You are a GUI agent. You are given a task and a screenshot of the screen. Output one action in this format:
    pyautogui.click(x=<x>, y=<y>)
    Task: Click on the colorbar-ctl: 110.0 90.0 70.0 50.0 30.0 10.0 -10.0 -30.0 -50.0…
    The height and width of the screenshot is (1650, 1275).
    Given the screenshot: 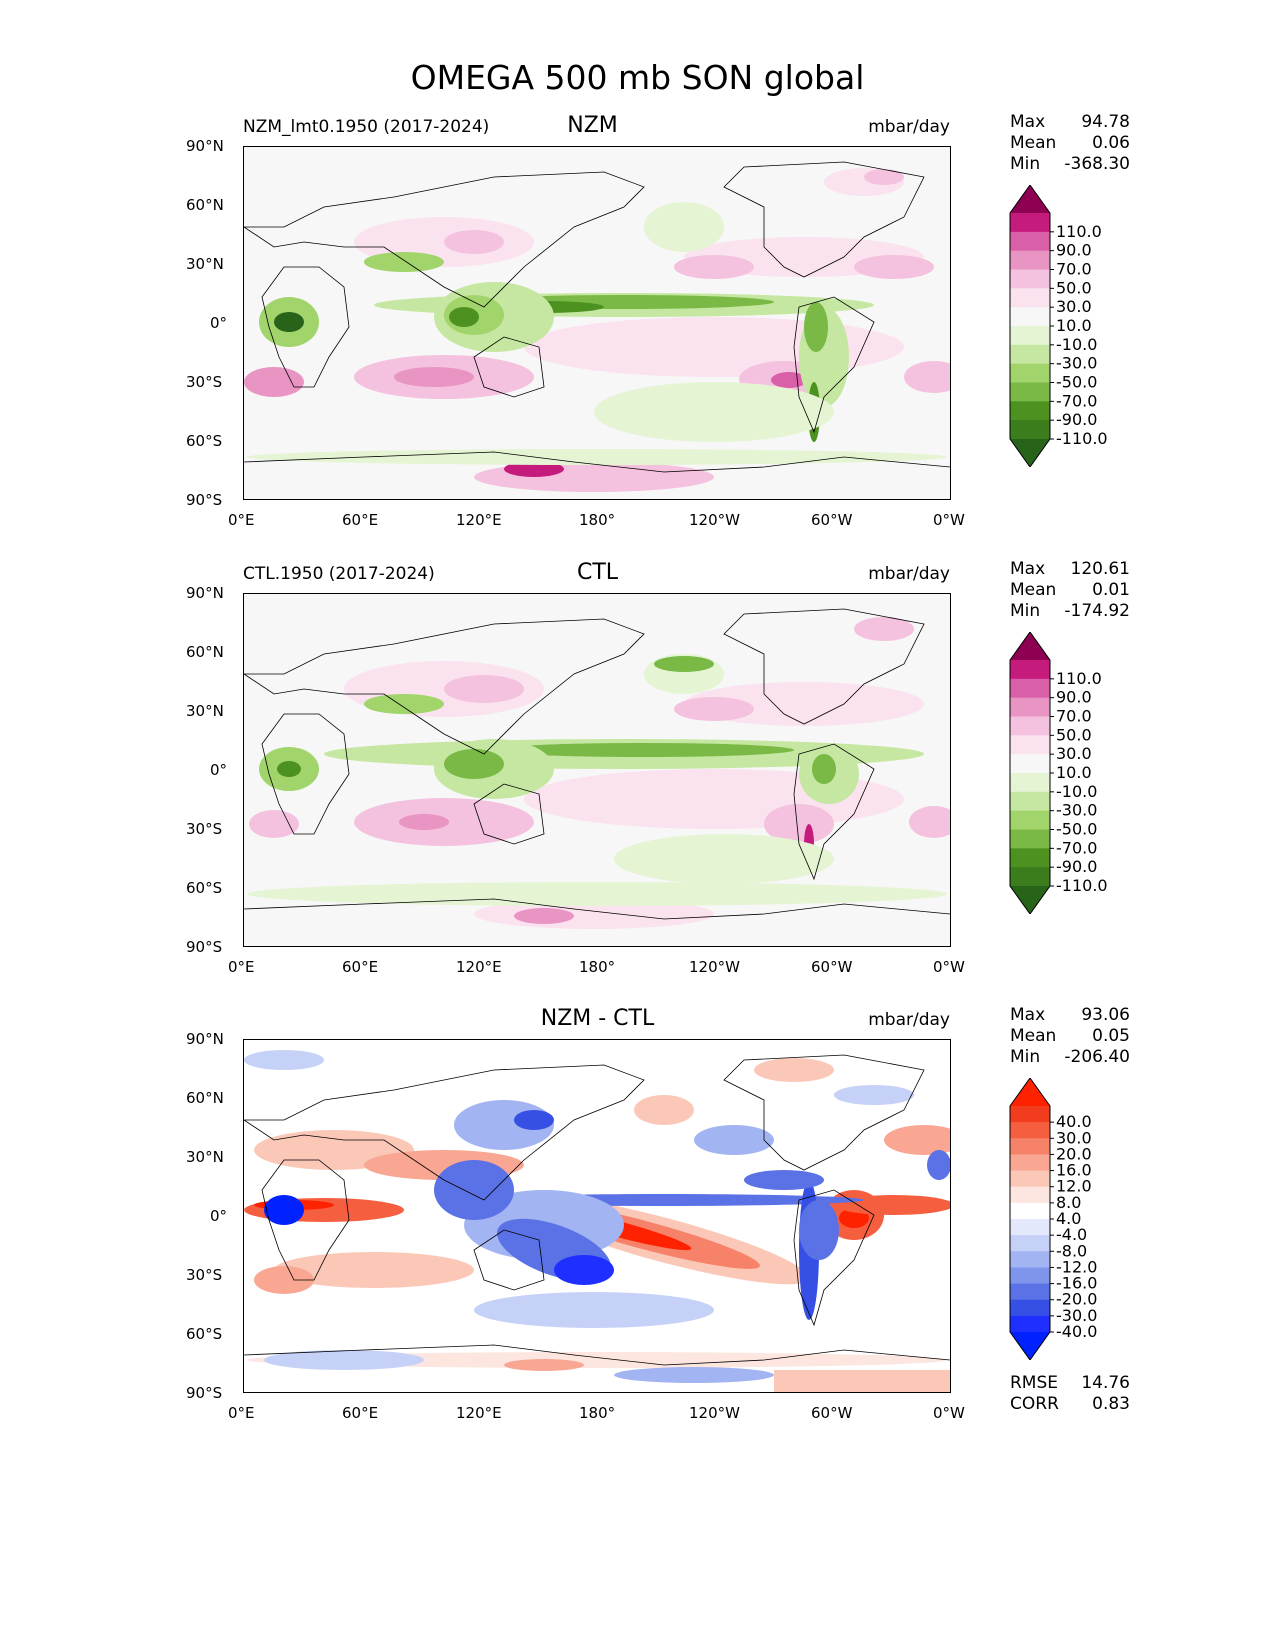 What is the action you would take?
    pyautogui.click(x=1068, y=773)
    